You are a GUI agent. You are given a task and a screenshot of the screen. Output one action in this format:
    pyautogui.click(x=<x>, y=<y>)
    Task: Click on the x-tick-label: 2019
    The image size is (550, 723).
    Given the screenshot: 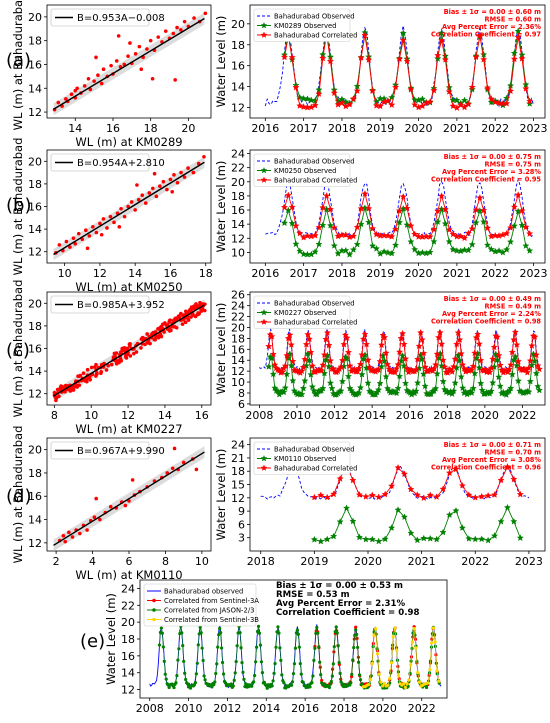 What is the action you would take?
    pyautogui.click(x=314, y=561)
    